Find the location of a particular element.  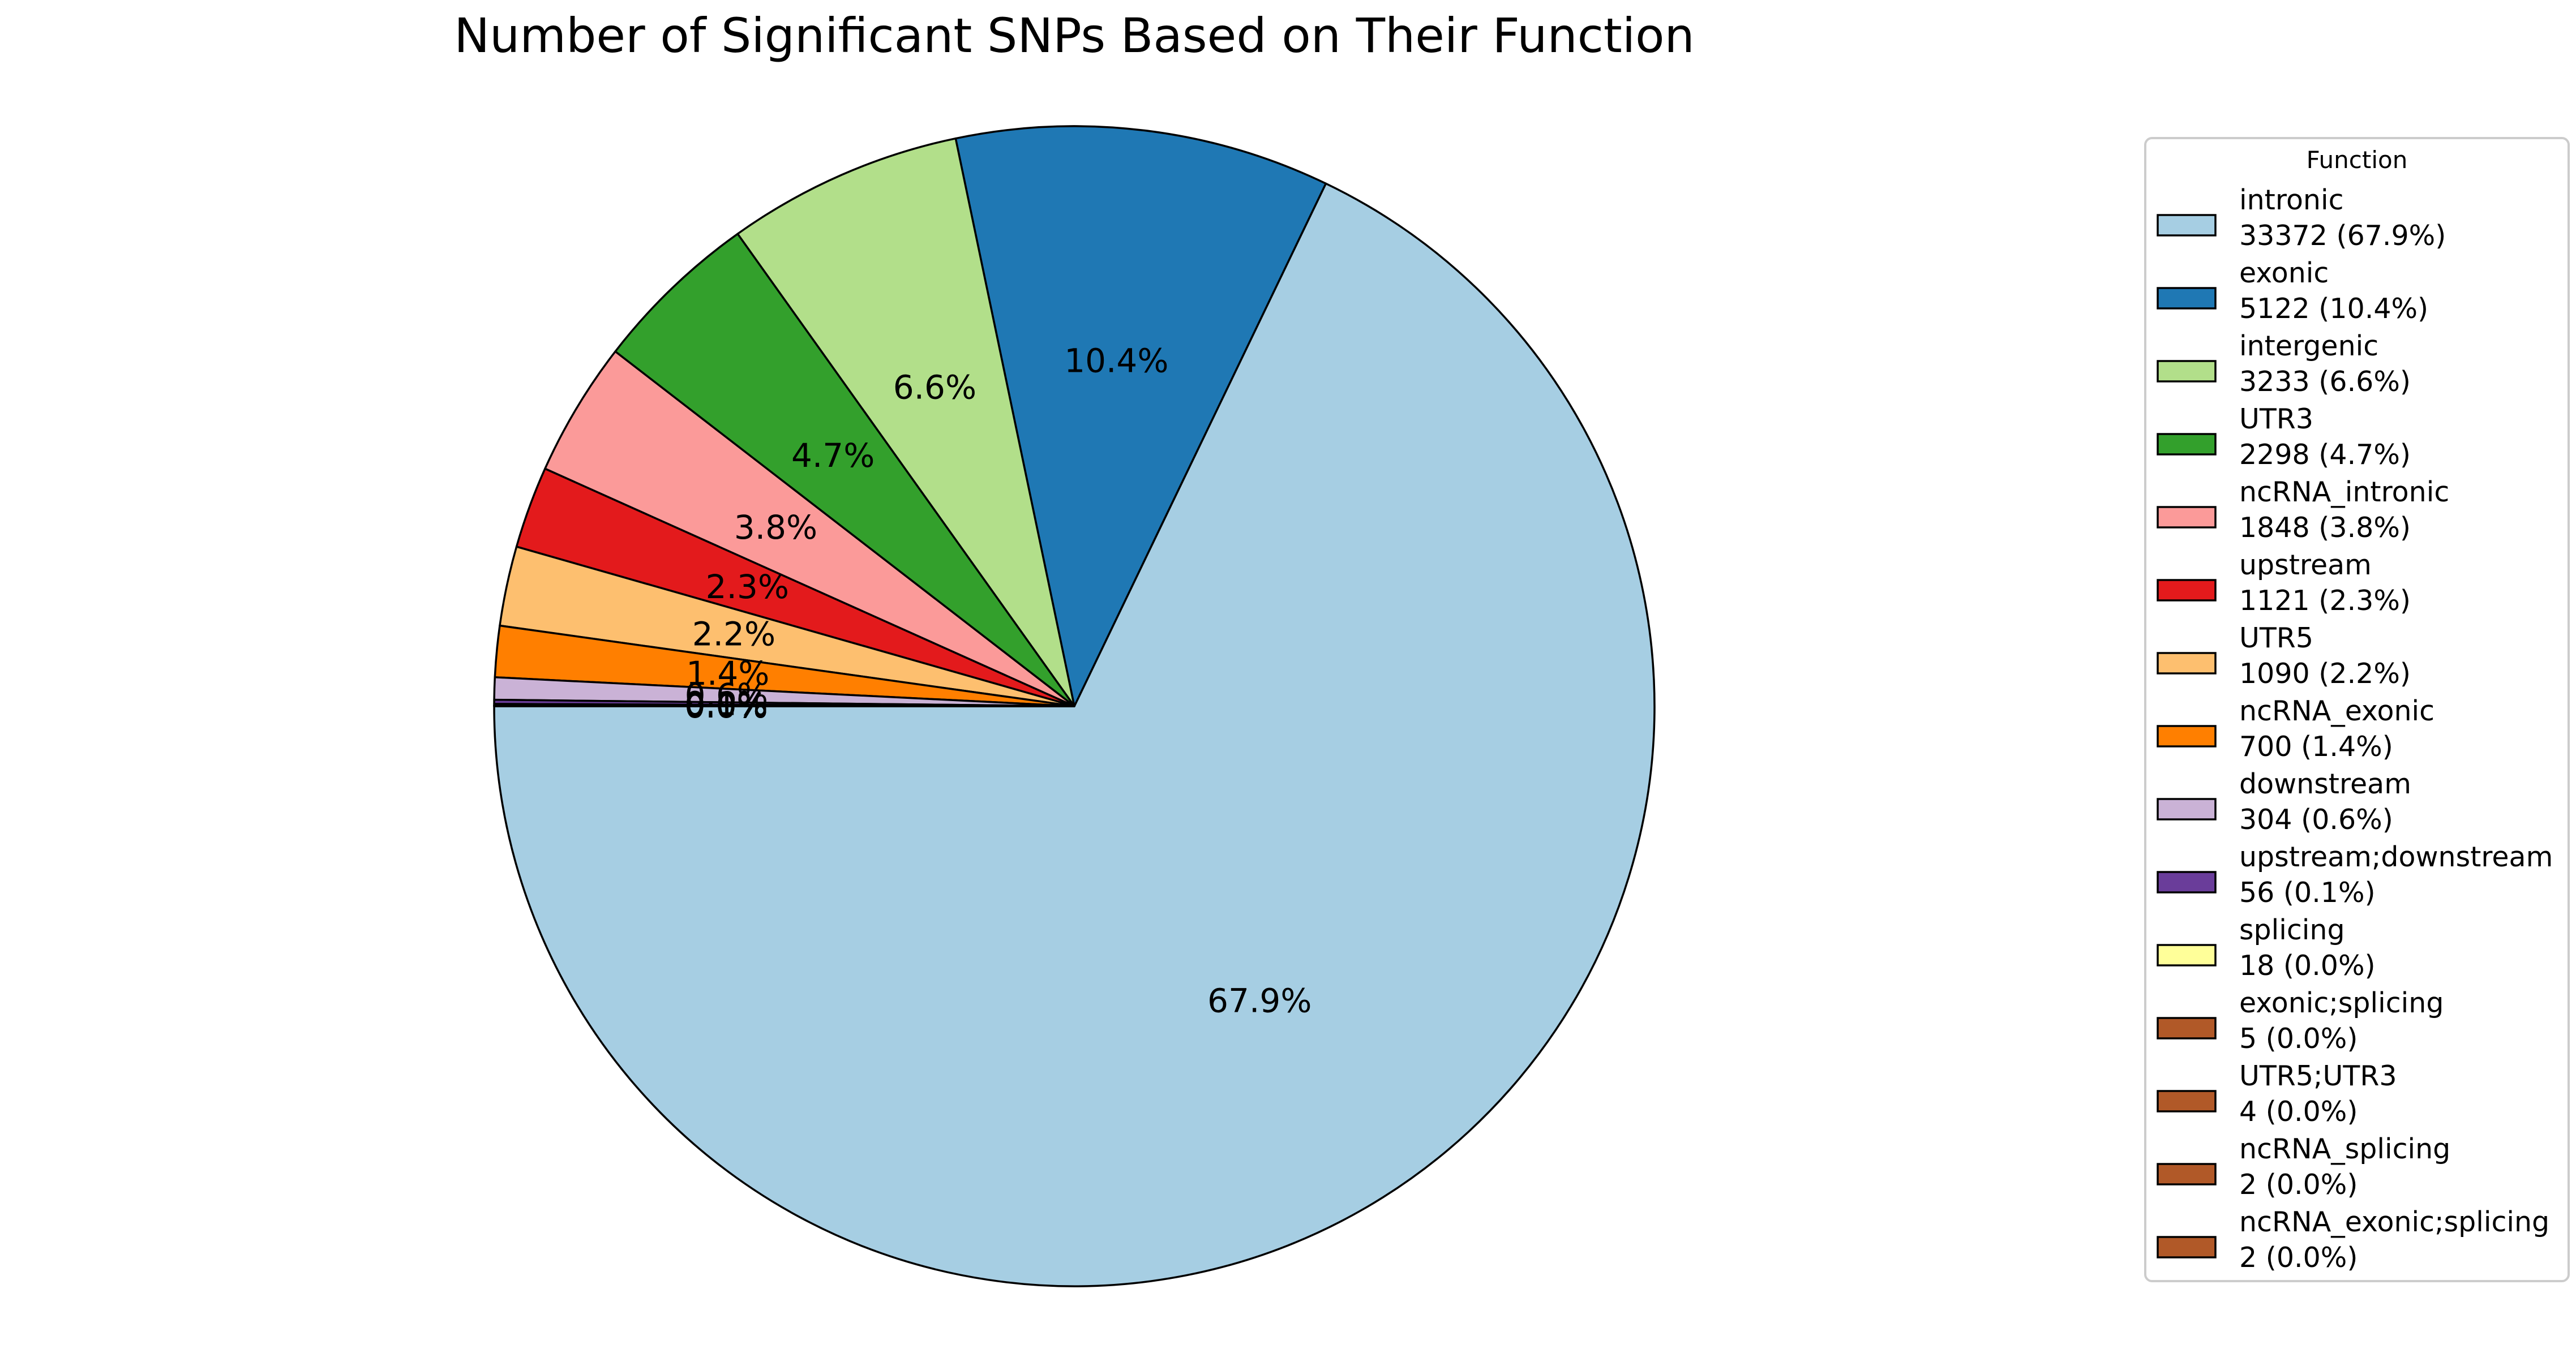

pct-label-utr3: 4.7% is located at coordinates (833, 455).